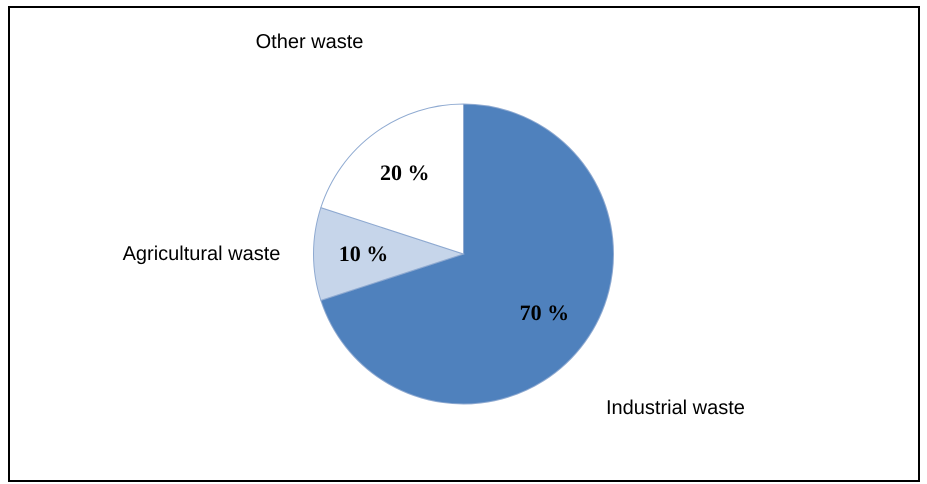  What do you see at coordinates (405, 173) in the screenshot?
I see `data-label: 20 %` at bounding box center [405, 173].